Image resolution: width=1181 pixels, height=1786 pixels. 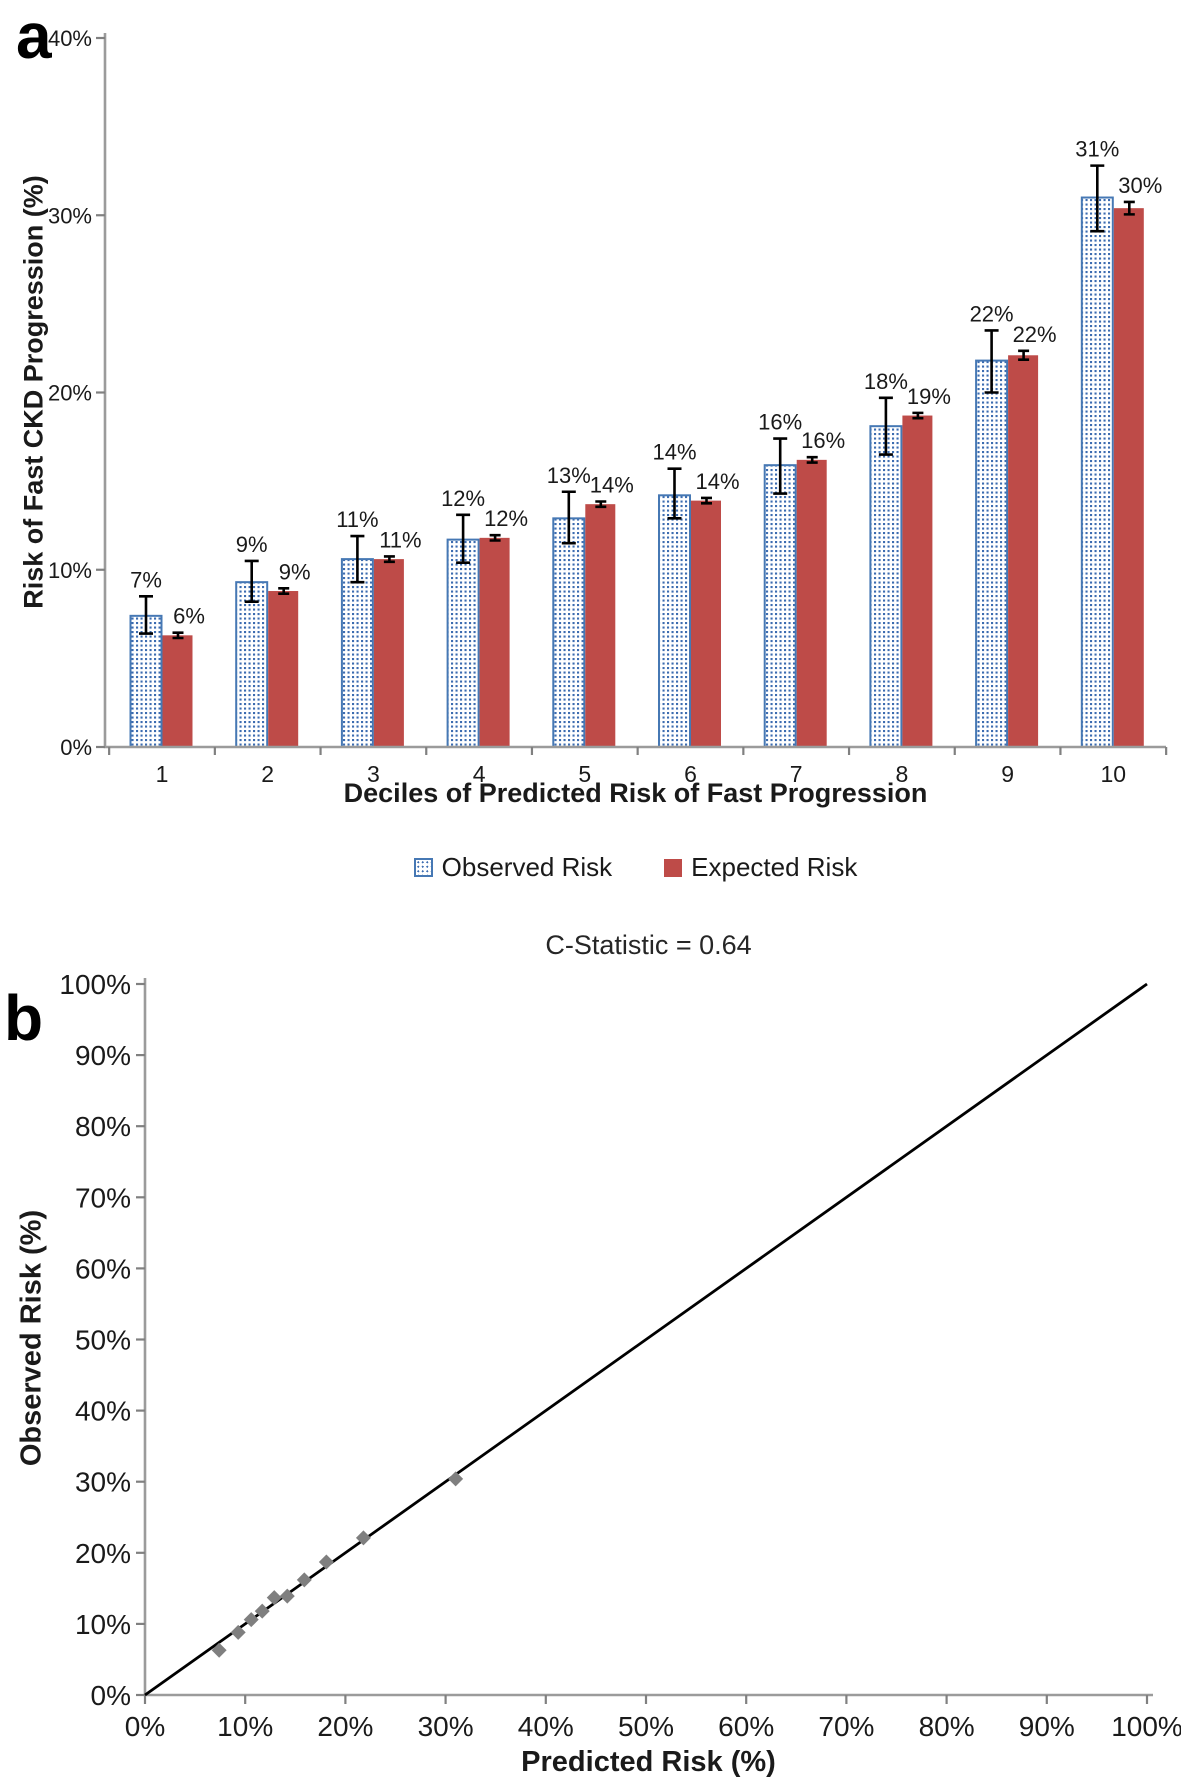 What do you see at coordinates (1007, 774) in the screenshot?
I see `a-x-category-label-9: 9` at bounding box center [1007, 774].